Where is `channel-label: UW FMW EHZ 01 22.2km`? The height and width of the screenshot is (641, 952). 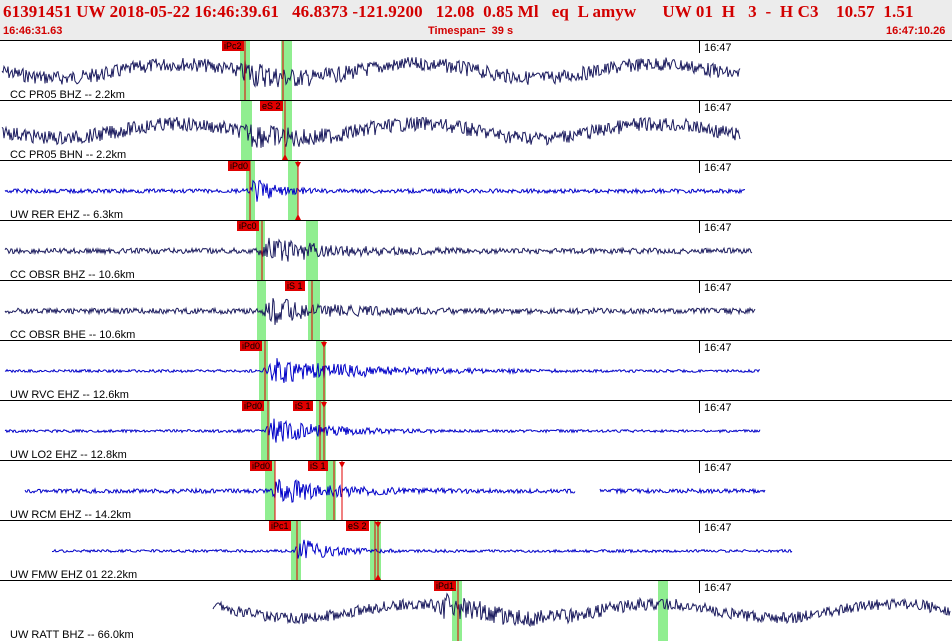
channel-label: UW FMW EHZ 01 22.2km is located at coordinates (74, 575).